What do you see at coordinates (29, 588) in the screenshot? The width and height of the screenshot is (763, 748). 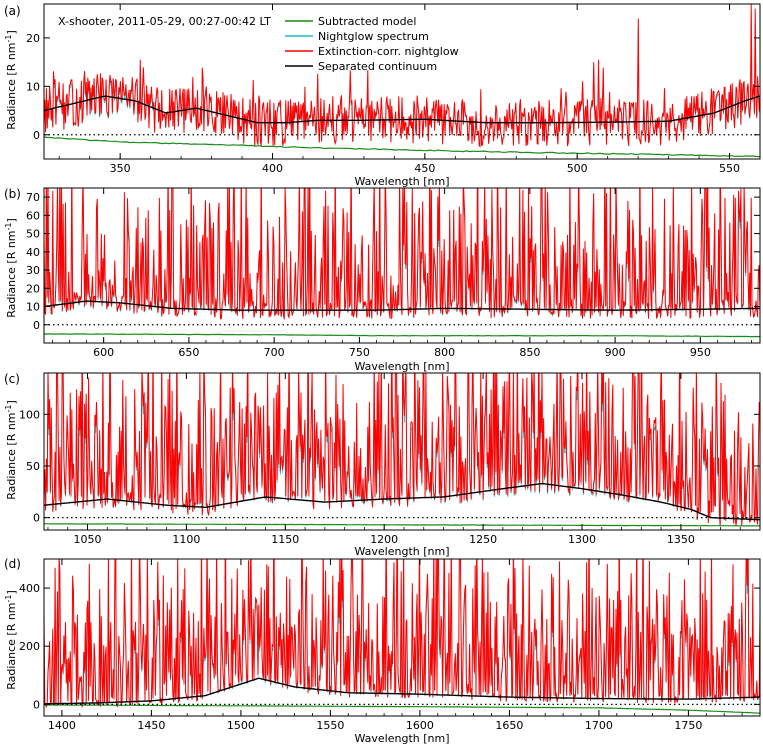 I see `panel-d-ytick-label: 400` at bounding box center [29, 588].